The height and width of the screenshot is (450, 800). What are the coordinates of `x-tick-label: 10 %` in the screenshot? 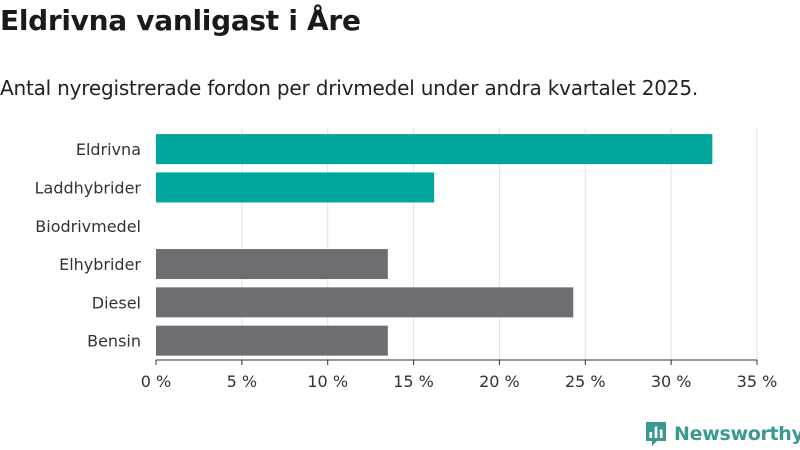 It's located at (327, 381).